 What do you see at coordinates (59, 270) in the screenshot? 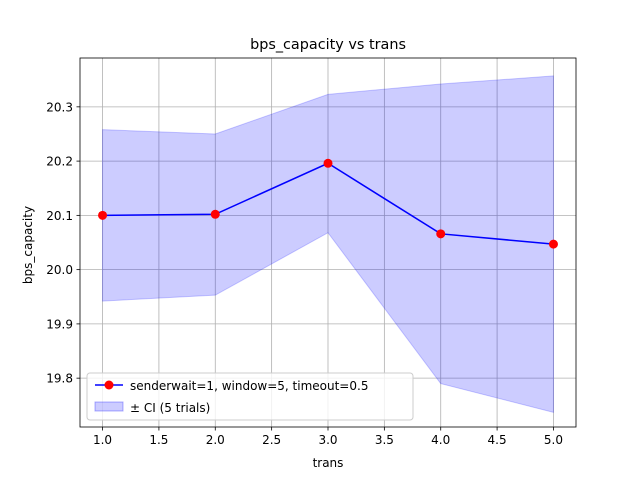
I see `y-tick-label: 20.0` at bounding box center [59, 270].